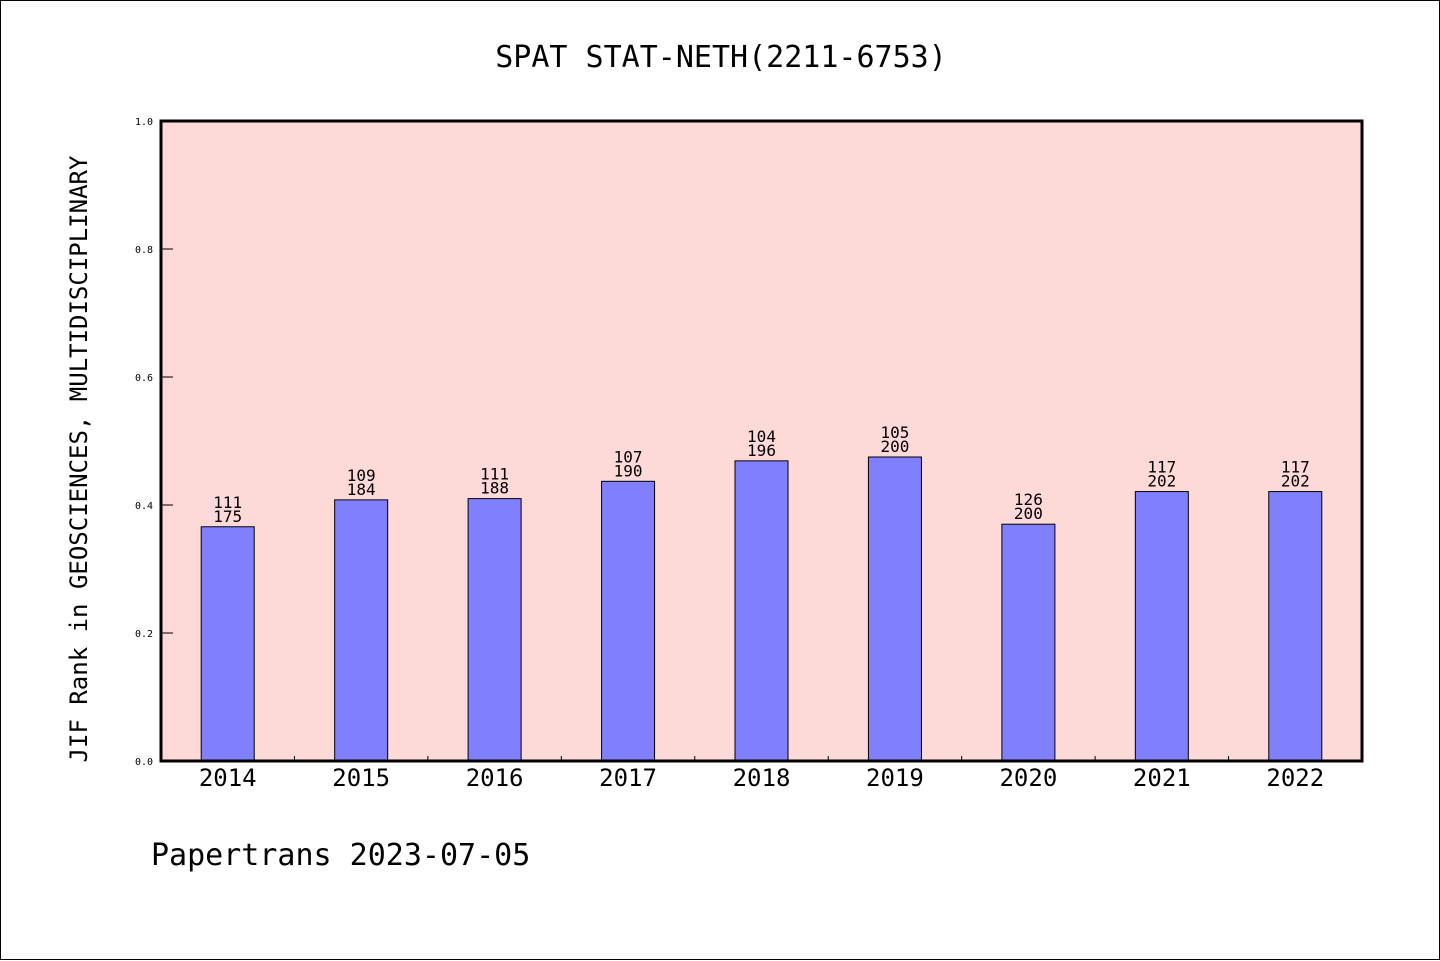  Describe the element at coordinates (144, 762) in the screenshot. I see `y-tick-label: 0.0` at that location.